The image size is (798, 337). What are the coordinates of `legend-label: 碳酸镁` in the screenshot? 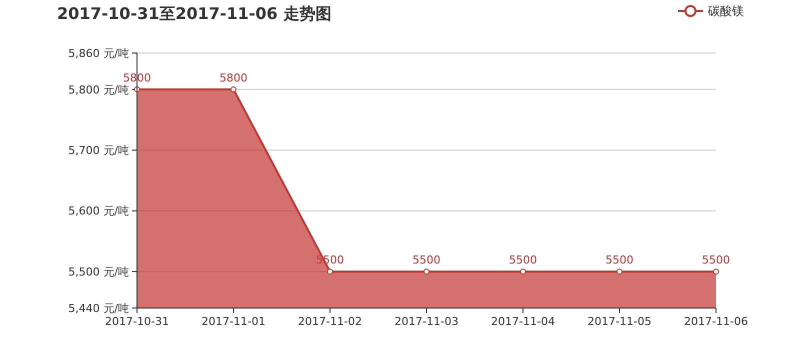 It's located at (725, 11).